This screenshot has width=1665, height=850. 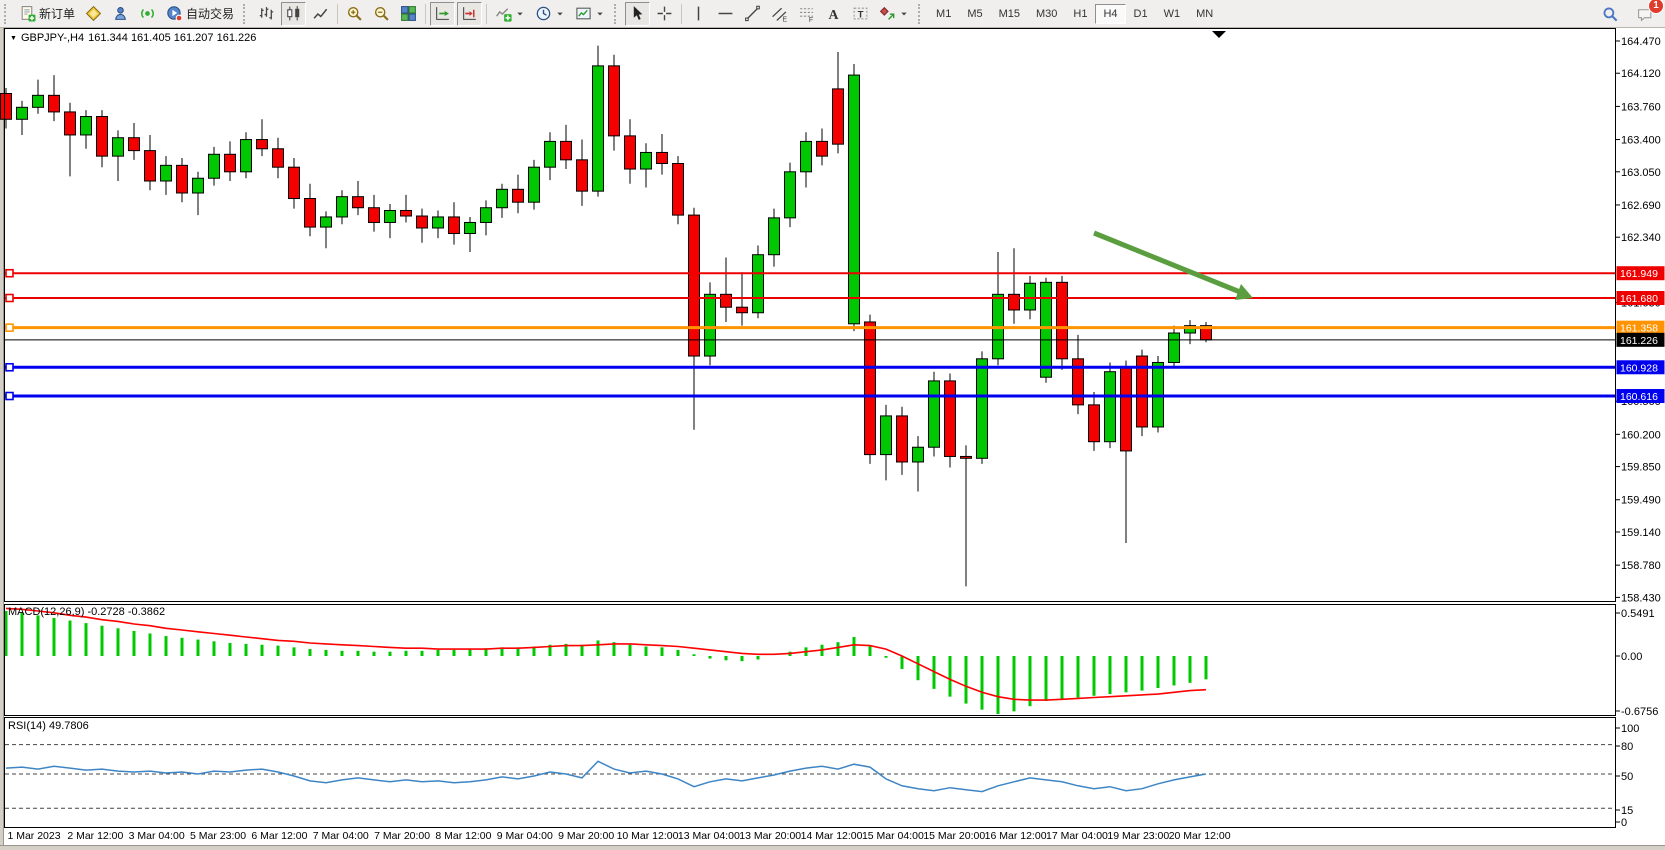 I want to click on templates-button, so click(x=590, y=14).